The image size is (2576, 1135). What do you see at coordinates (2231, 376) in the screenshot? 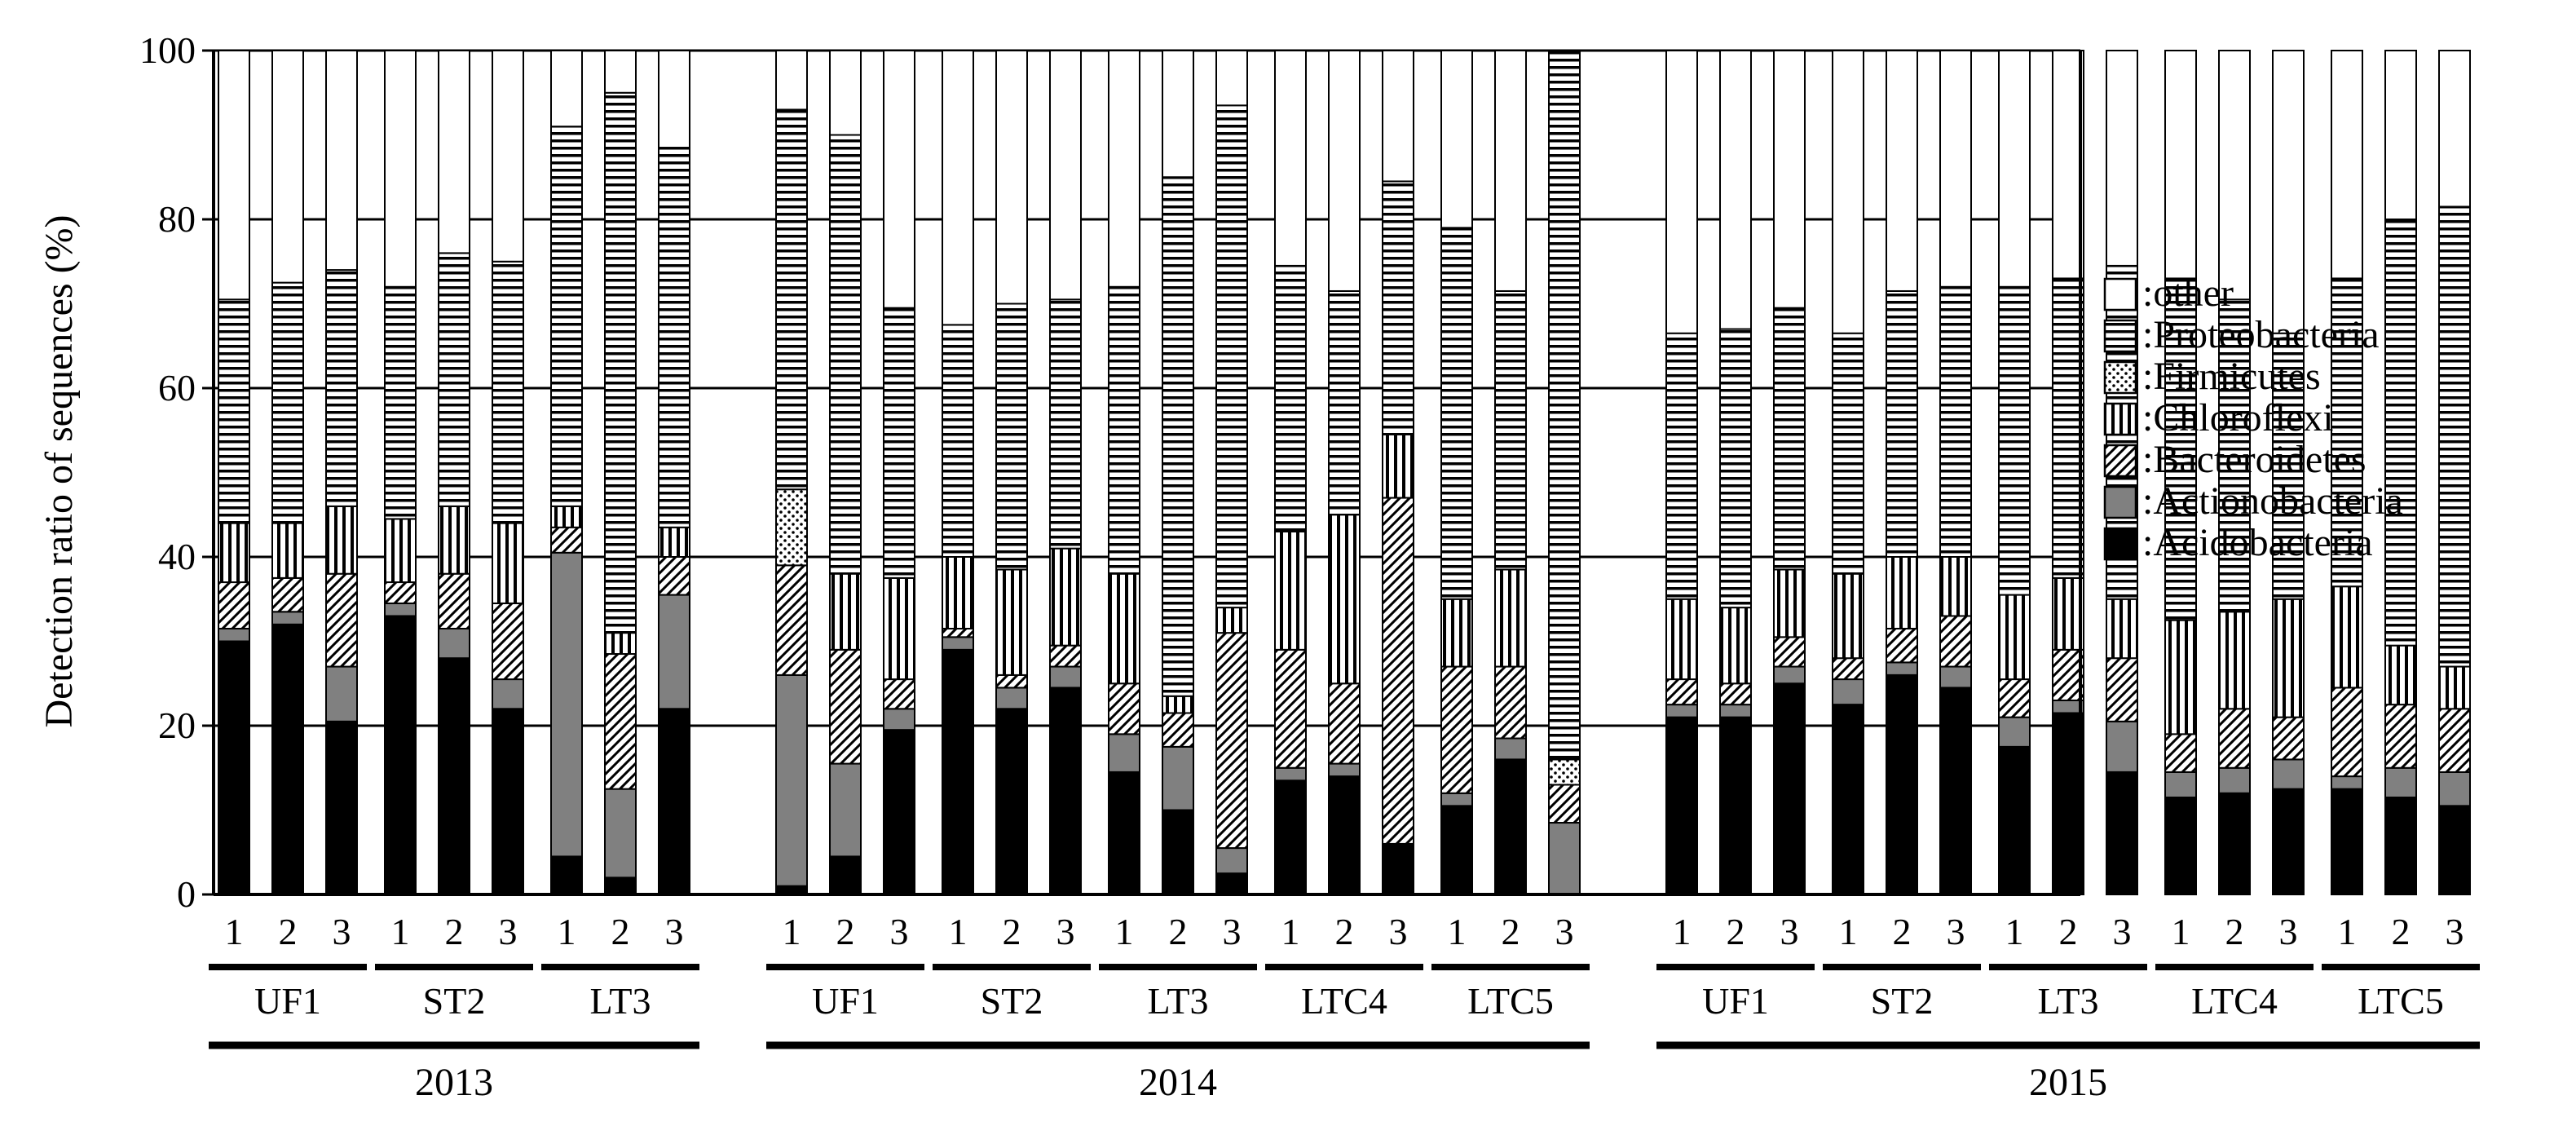
I see `legend-label-firm: :Firmicutes` at bounding box center [2231, 376].